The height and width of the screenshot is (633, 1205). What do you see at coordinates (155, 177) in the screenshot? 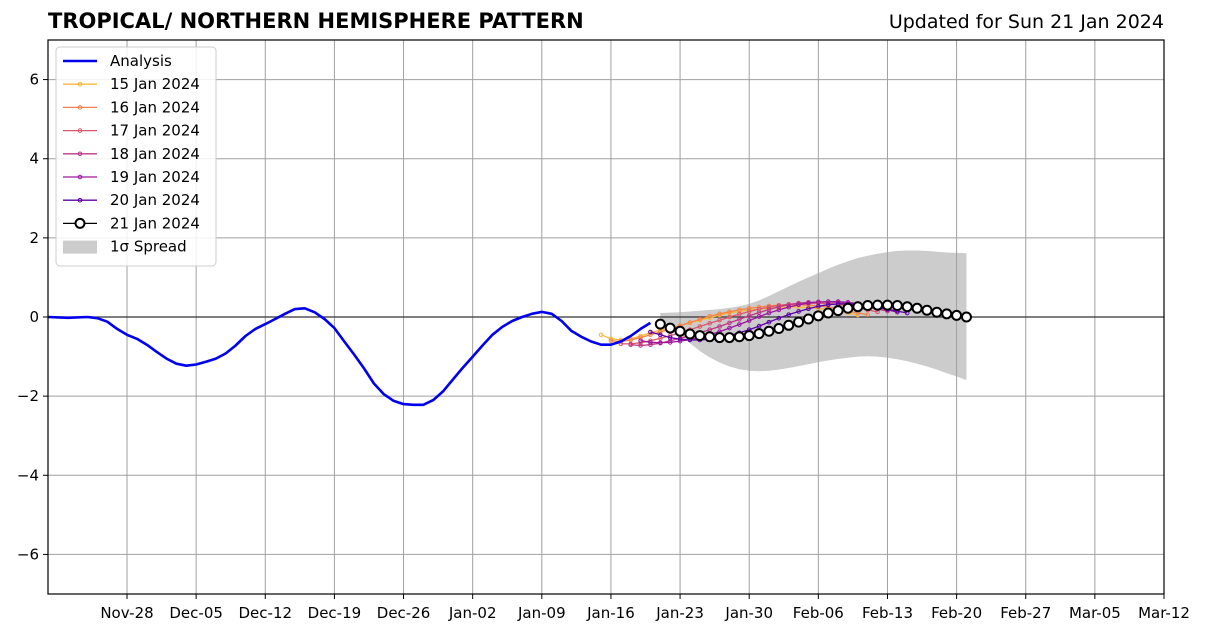
I see `legend-label: 19 Jan 2024` at bounding box center [155, 177].